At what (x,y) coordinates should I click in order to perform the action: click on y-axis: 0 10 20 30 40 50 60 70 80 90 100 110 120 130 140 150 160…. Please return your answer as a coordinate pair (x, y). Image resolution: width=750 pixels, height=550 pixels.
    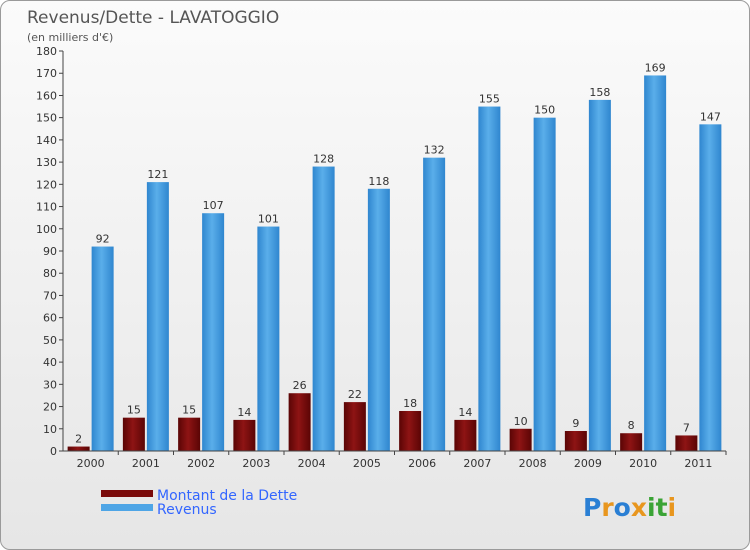
    Looking at the image, I should click on (50, 251).